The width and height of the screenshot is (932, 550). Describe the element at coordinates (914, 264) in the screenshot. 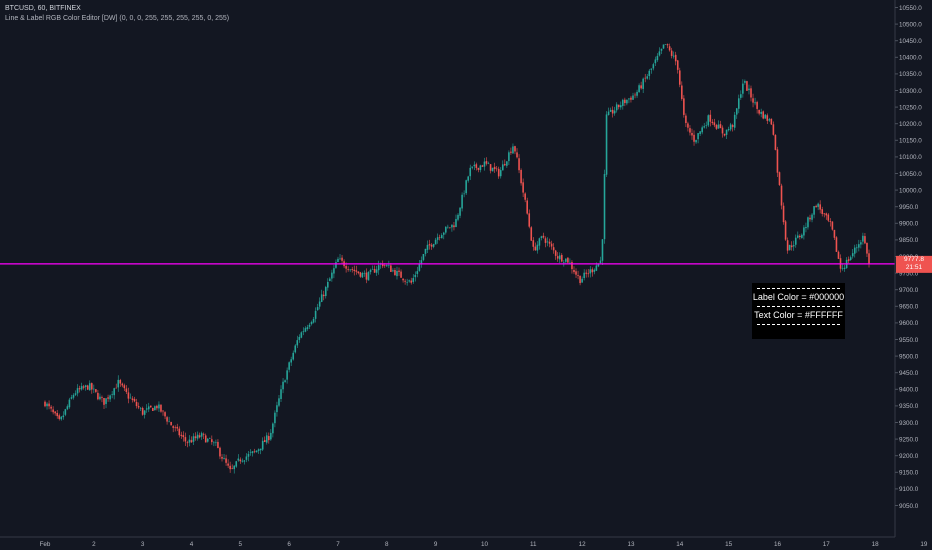

I see `last-price-tag-bg` at that location.